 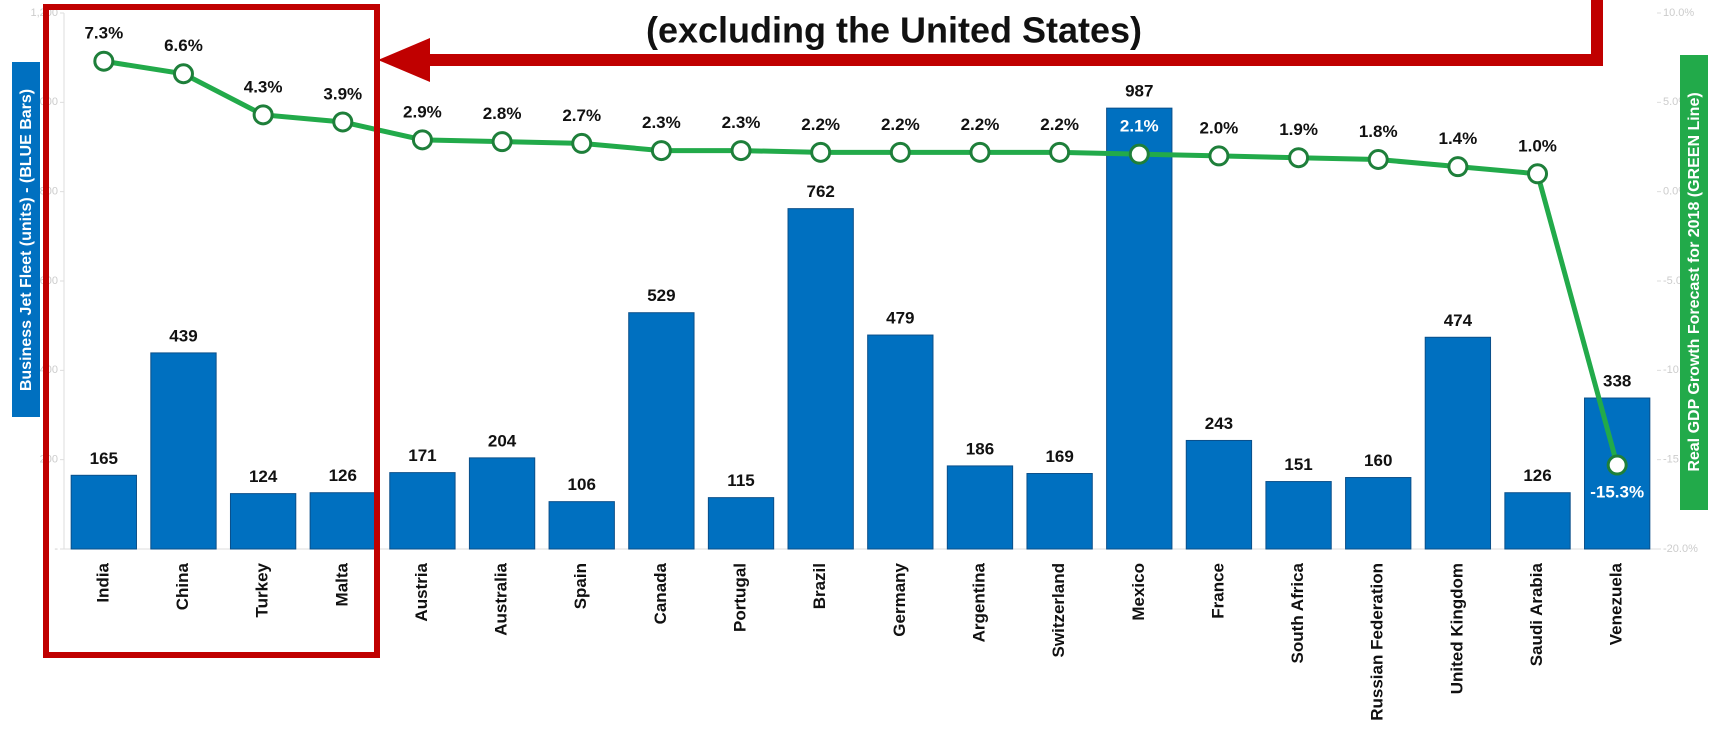 I want to click on gdp-value-label: 2.1%, so click(x=1139, y=126).